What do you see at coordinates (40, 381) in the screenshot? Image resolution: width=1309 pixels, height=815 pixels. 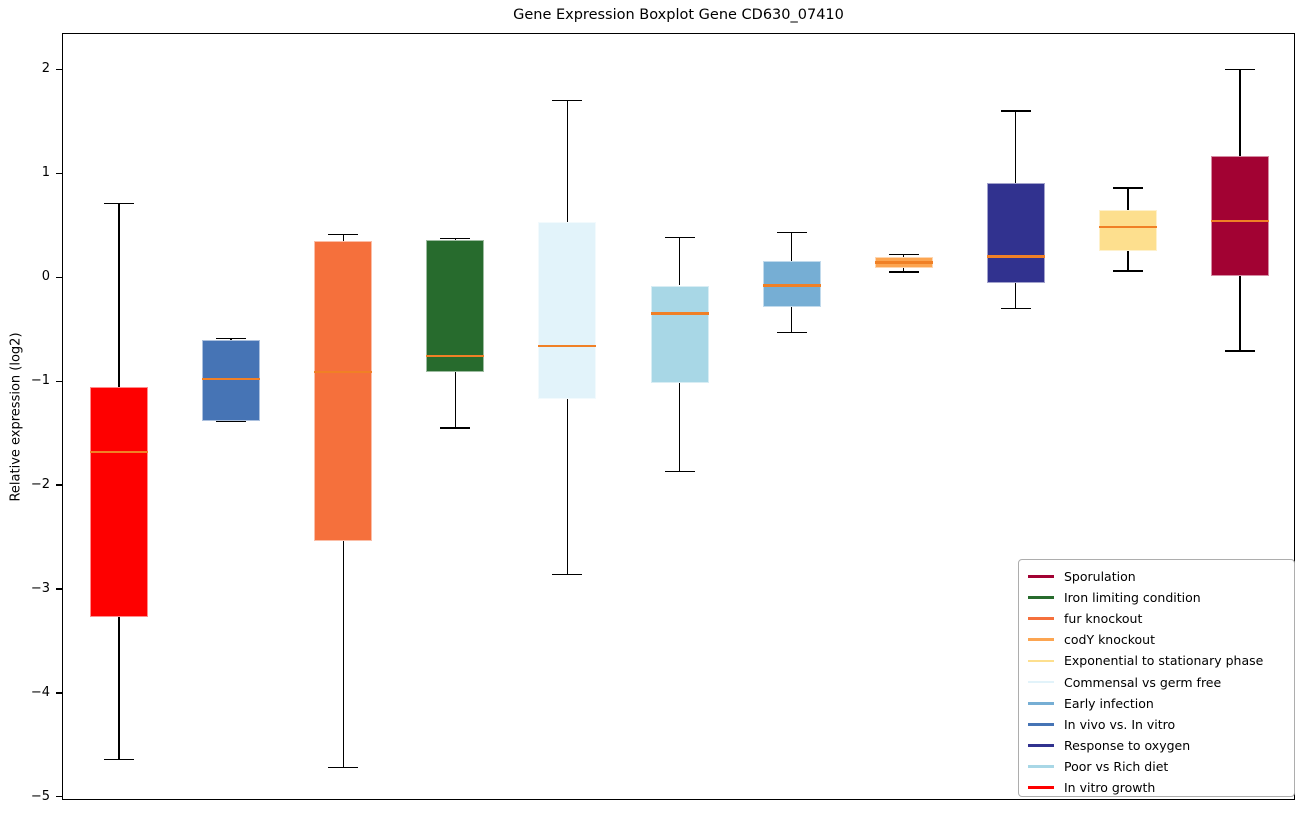 I see `y-tick-label: −1` at bounding box center [40, 381].